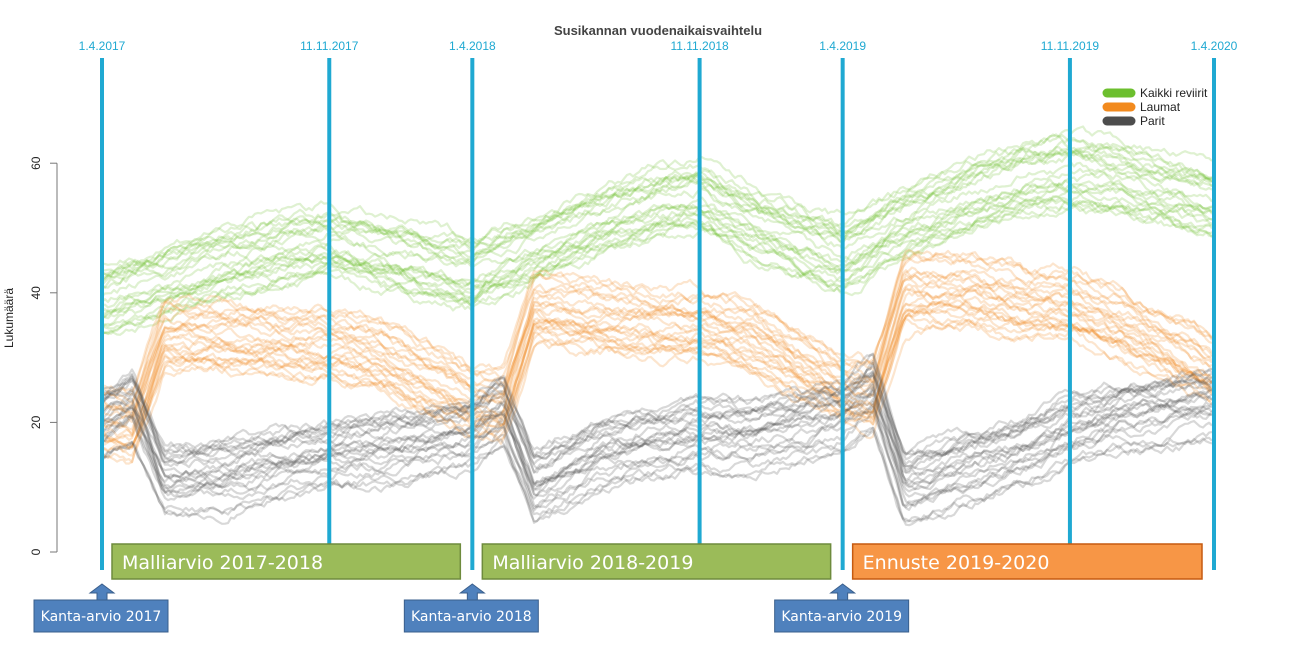 Image resolution: width=1289 pixels, height=645 pixels. I want to click on anchor-kanta-arvio-2017: Kanta-arvio 2017, so click(101, 608).